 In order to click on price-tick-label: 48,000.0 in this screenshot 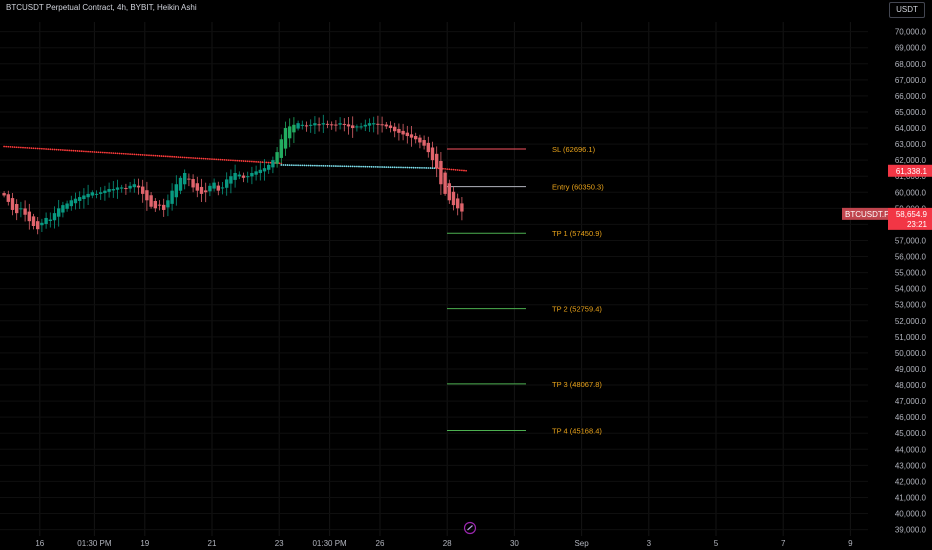, I will do `click(911, 385)`.